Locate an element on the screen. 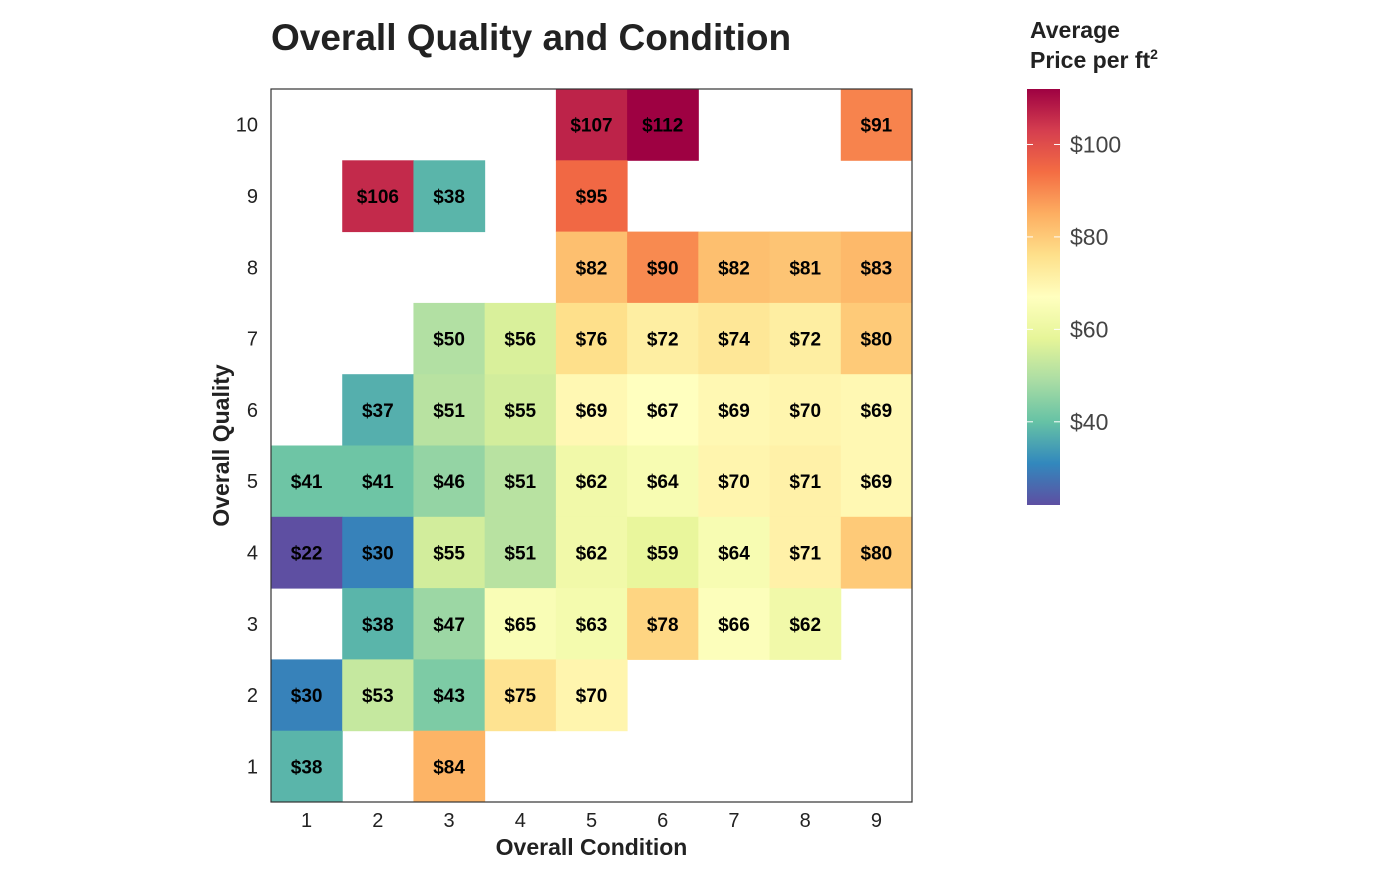 The height and width of the screenshot is (875, 1375). heatmap-cell-label: $71 is located at coordinates (805, 553).